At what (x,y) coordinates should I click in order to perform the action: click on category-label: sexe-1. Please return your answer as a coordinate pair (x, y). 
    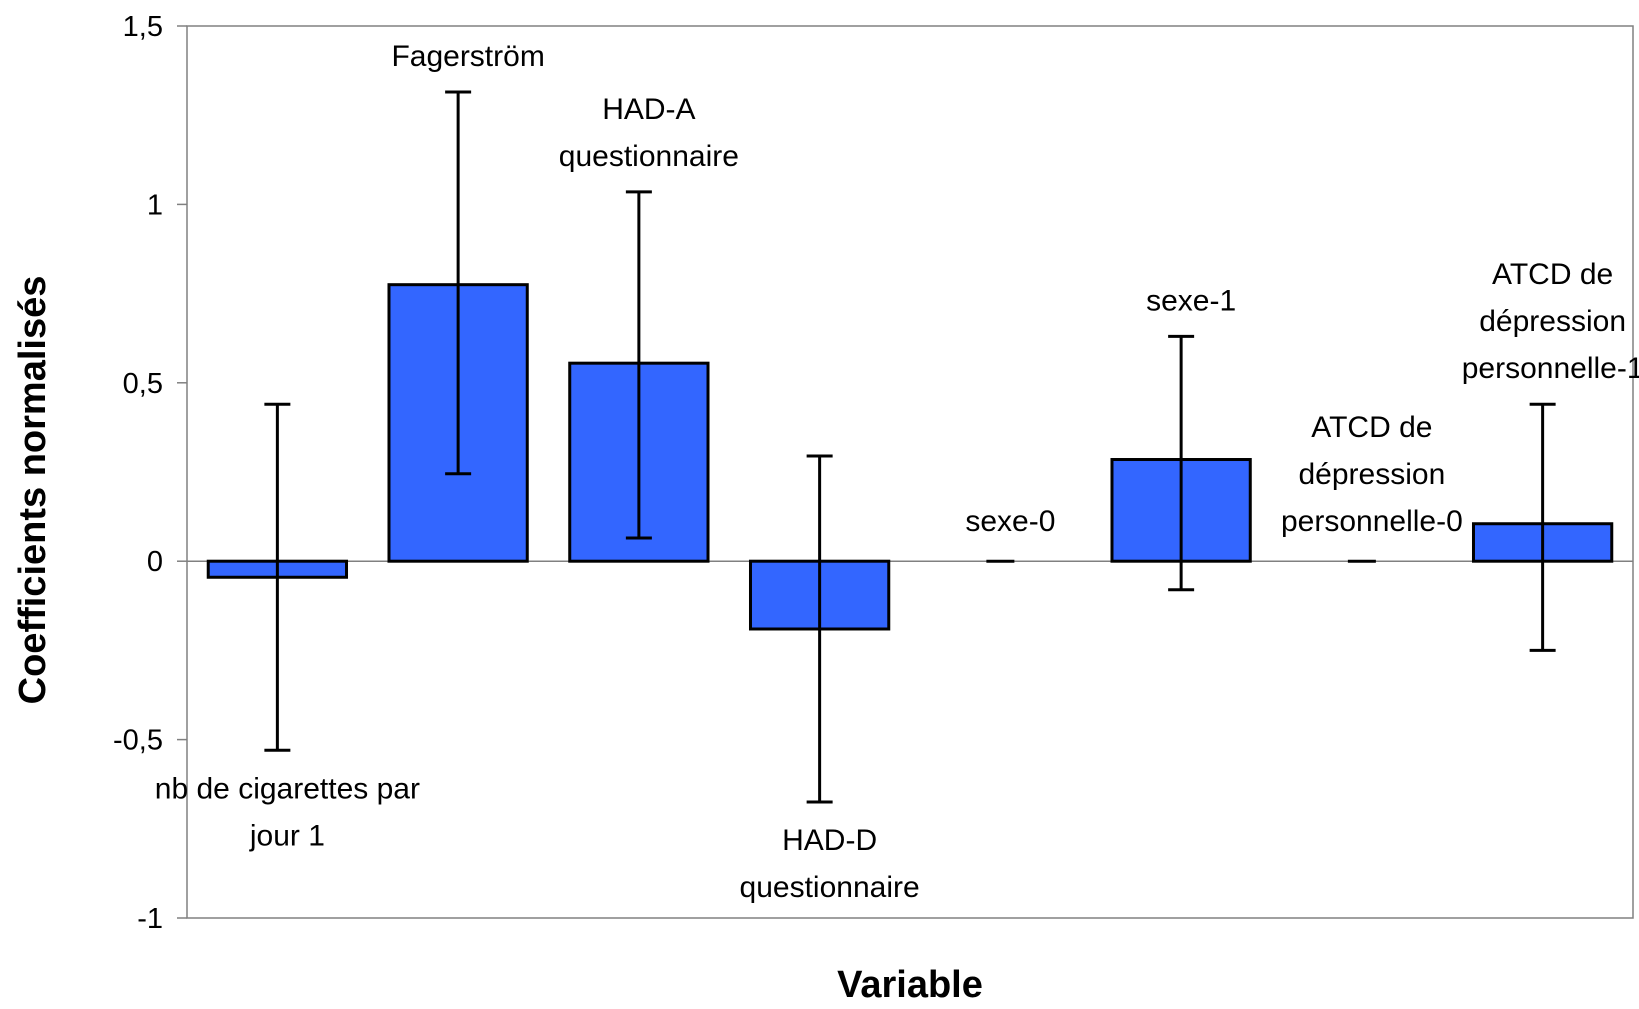
    Looking at the image, I should click on (1191, 300).